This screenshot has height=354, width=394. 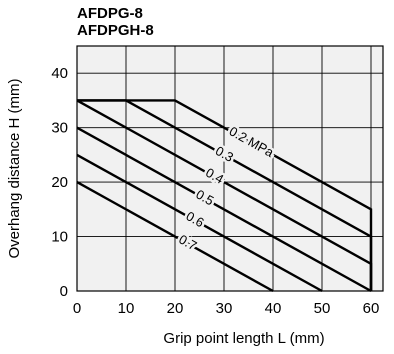 I want to click on y-tick-label: 20, so click(x=59, y=182).